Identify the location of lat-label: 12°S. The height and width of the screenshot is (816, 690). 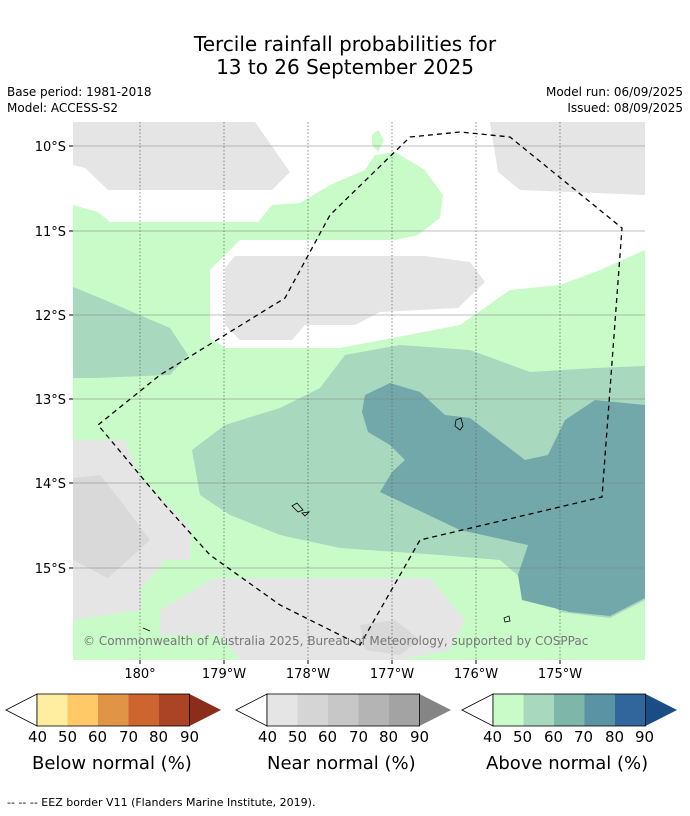
(50, 316).